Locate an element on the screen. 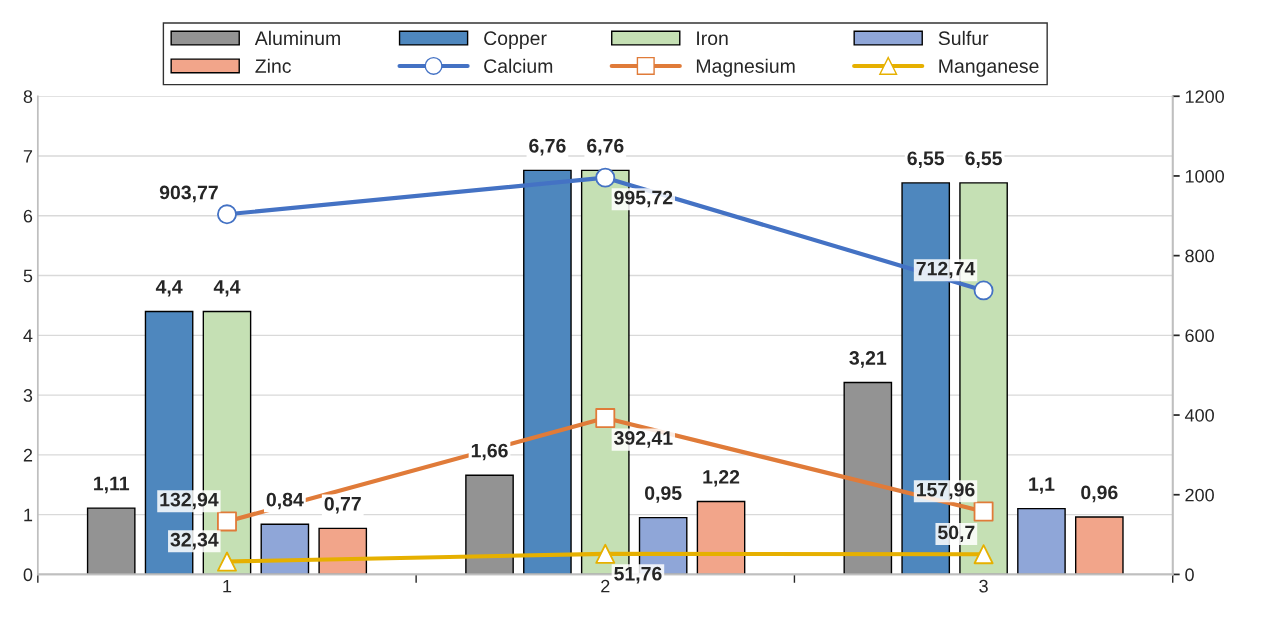 This screenshot has height=621, width=1261. data-label: 0,96 is located at coordinates (1099, 494).